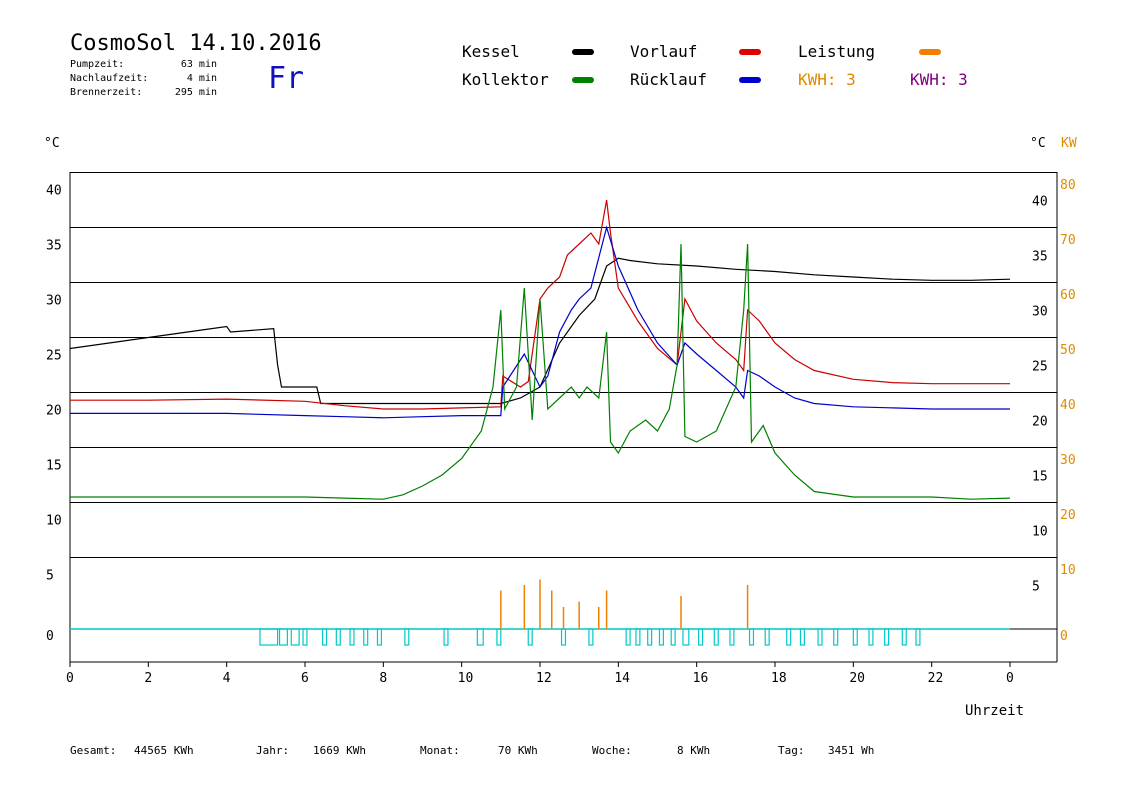  Describe the element at coordinates (148, 678) in the screenshot. I see `x-tick-label: 2` at that location.